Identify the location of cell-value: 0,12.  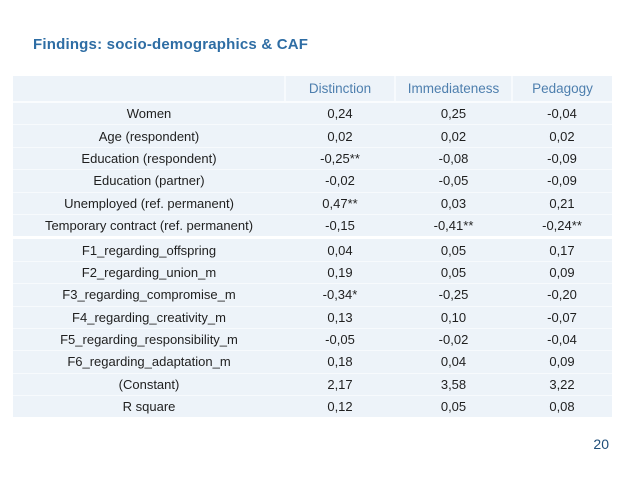
(340, 406).